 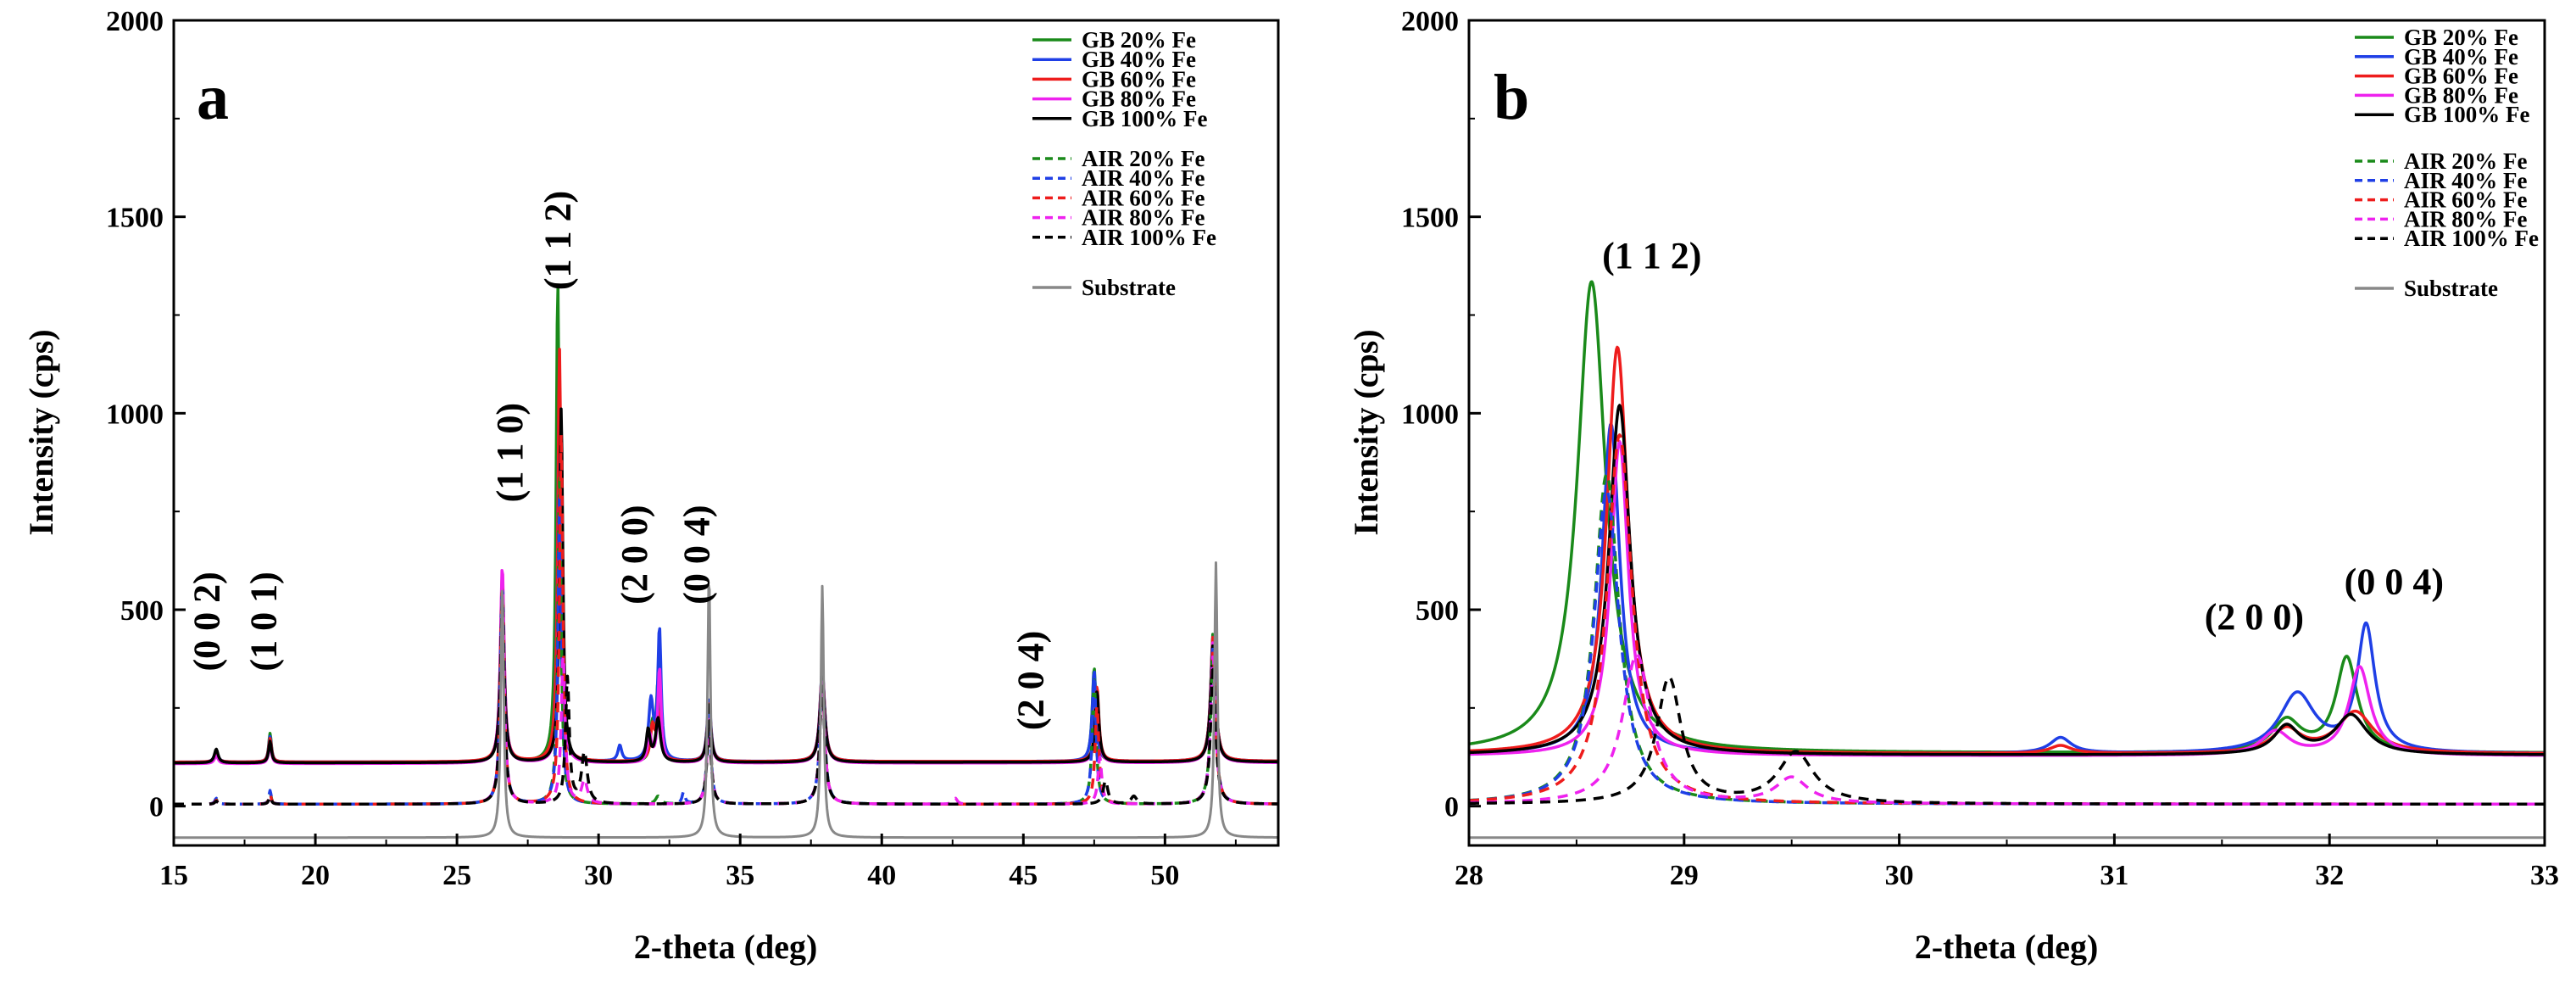 I want to click on panel-a-series-air-80-fe, so click(x=726, y=694).